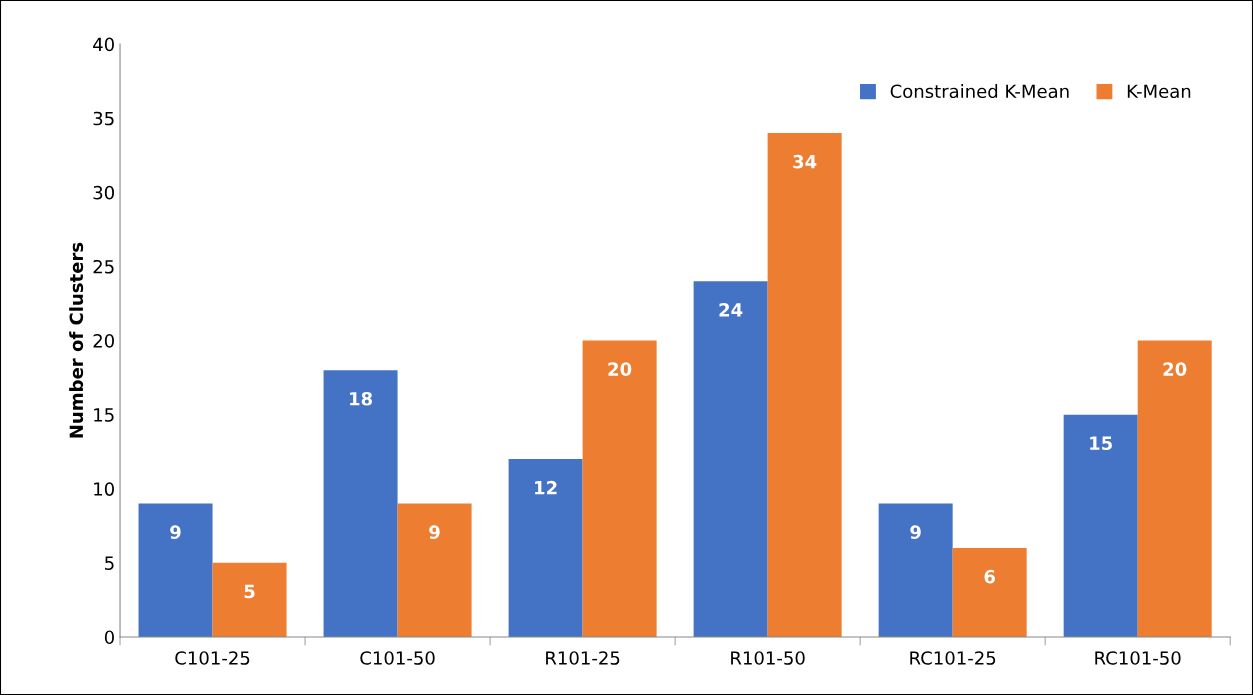 Image resolution: width=1253 pixels, height=695 pixels. I want to click on legend-label: Constrained K-Mean, so click(979, 91).